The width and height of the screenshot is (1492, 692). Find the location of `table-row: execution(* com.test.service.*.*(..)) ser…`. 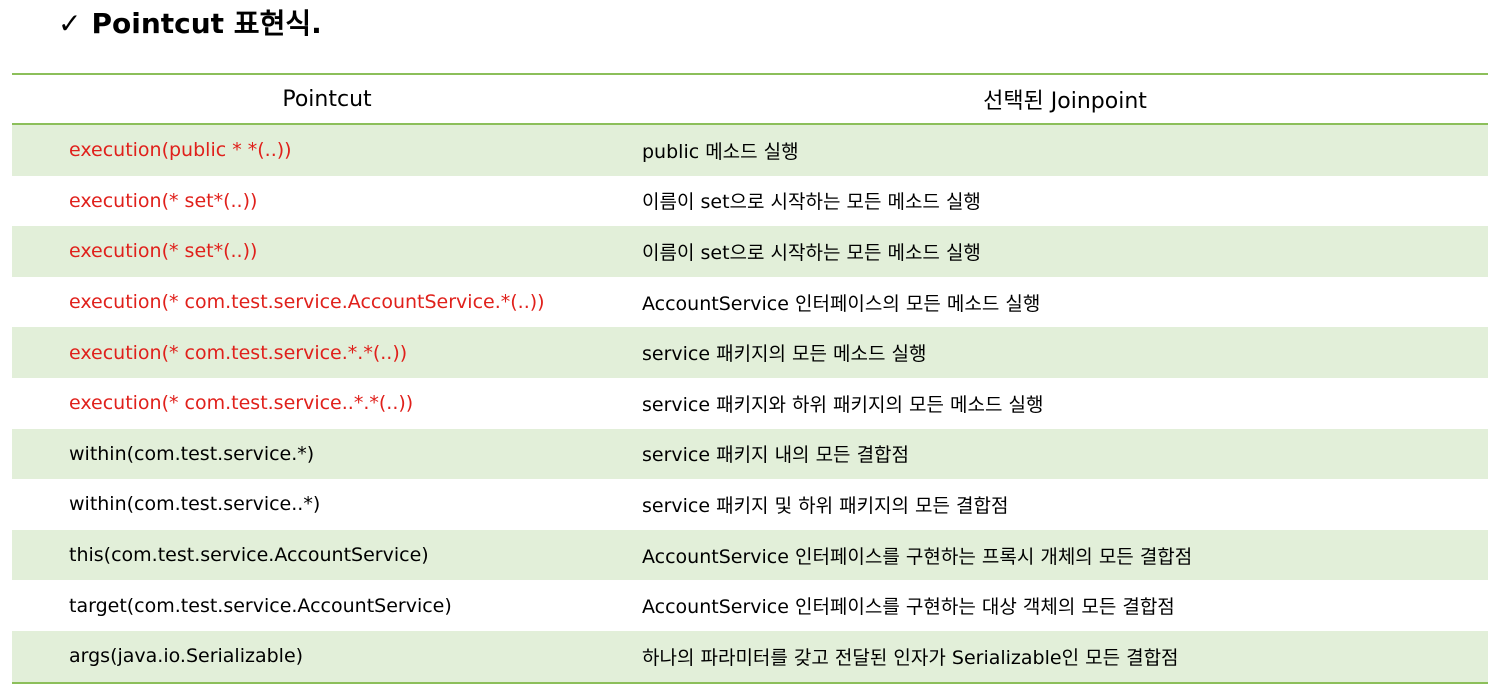

table-row: execution(* com.test.service.*.*(..)) ser… is located at coordinates (750, 352).